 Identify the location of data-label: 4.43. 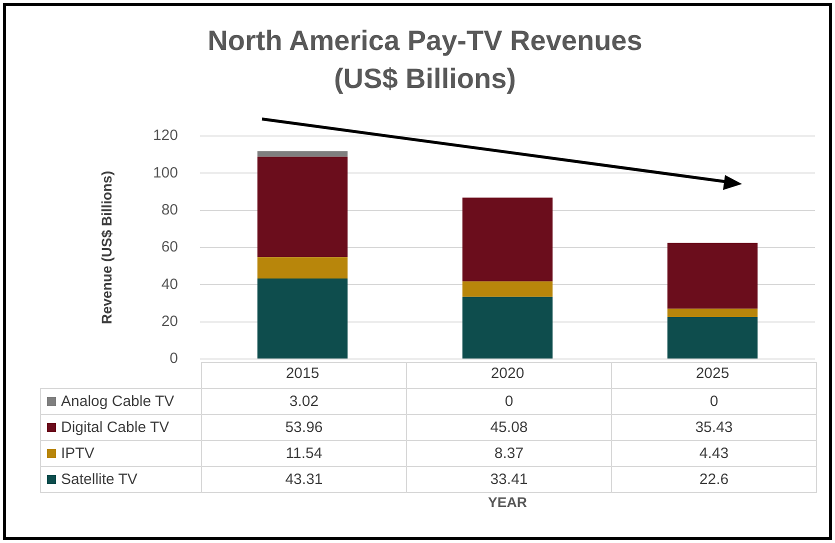
(714, 453).